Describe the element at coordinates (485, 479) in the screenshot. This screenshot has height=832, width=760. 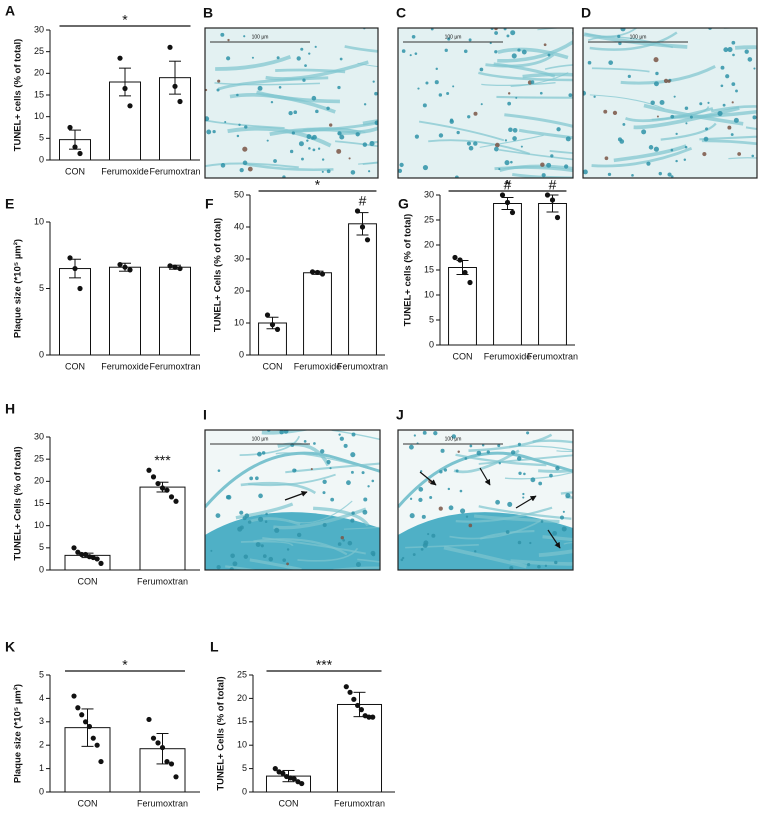
I see `cap-outline` at that location.